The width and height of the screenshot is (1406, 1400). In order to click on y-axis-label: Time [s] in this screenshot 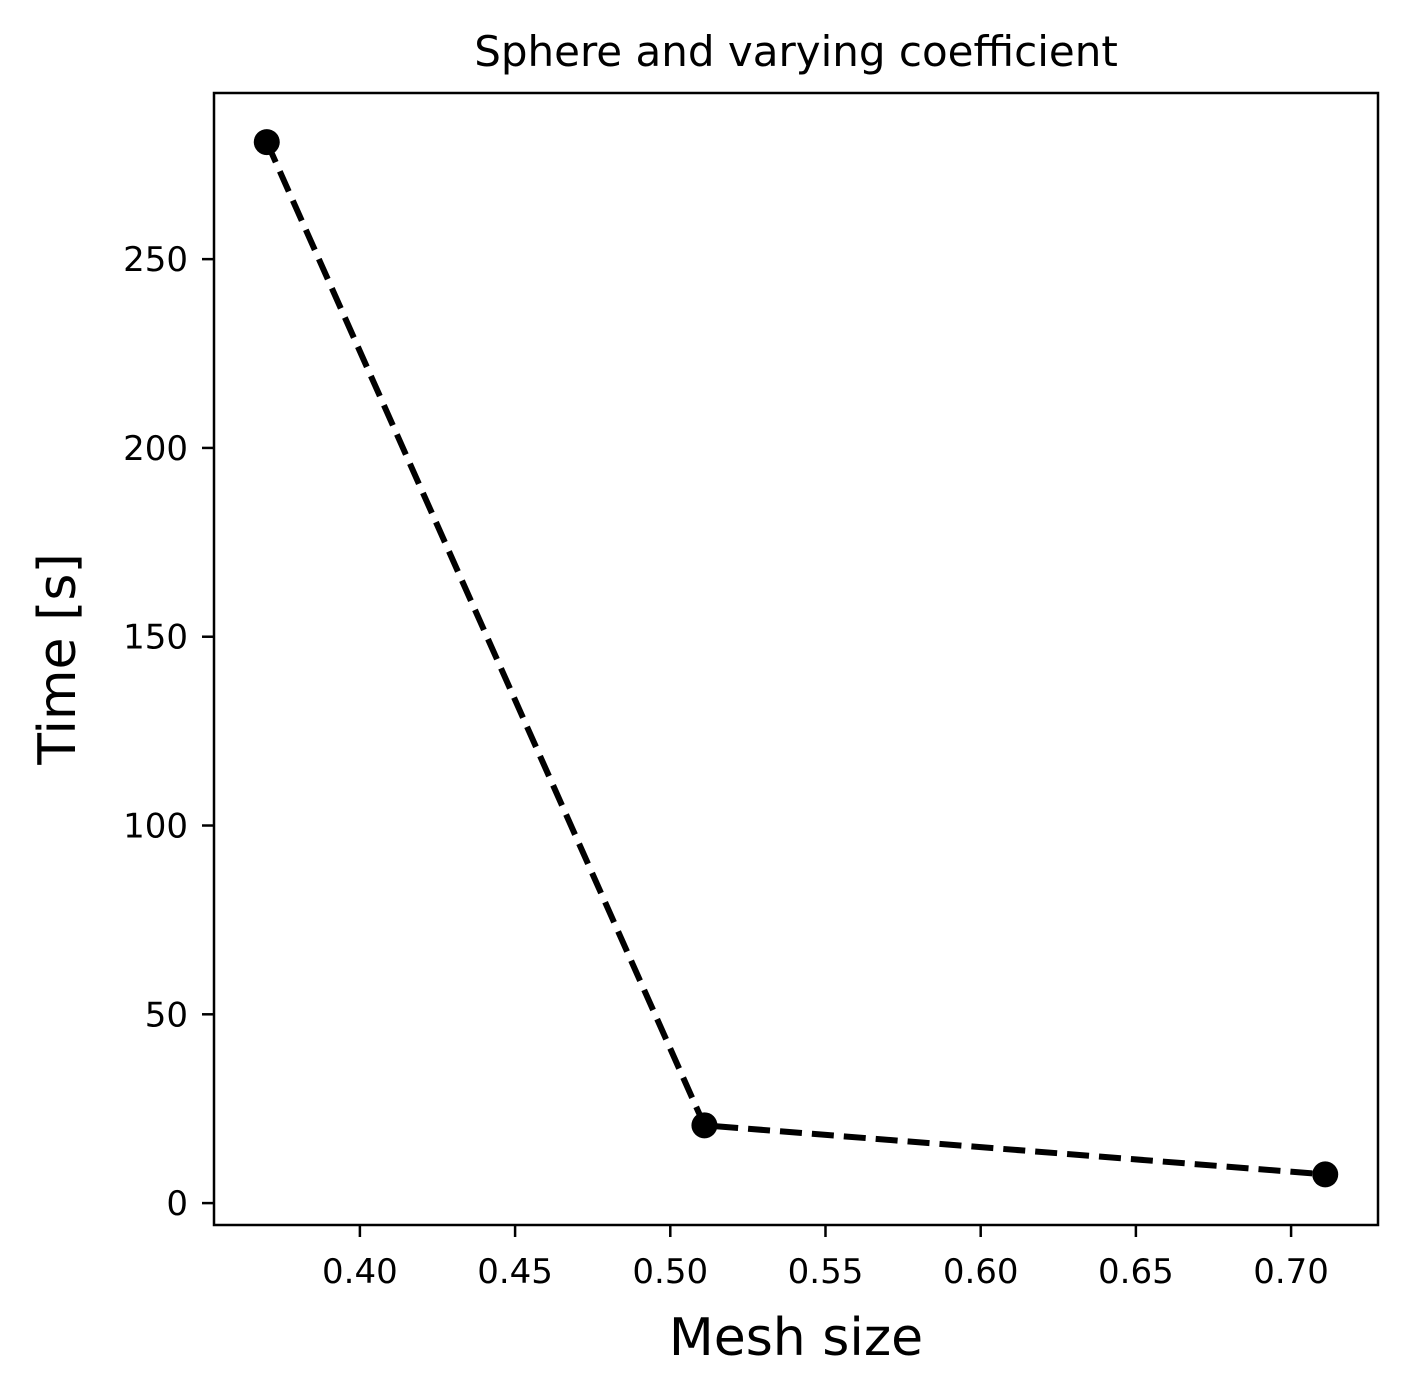, I will do `click(58, 659)`.